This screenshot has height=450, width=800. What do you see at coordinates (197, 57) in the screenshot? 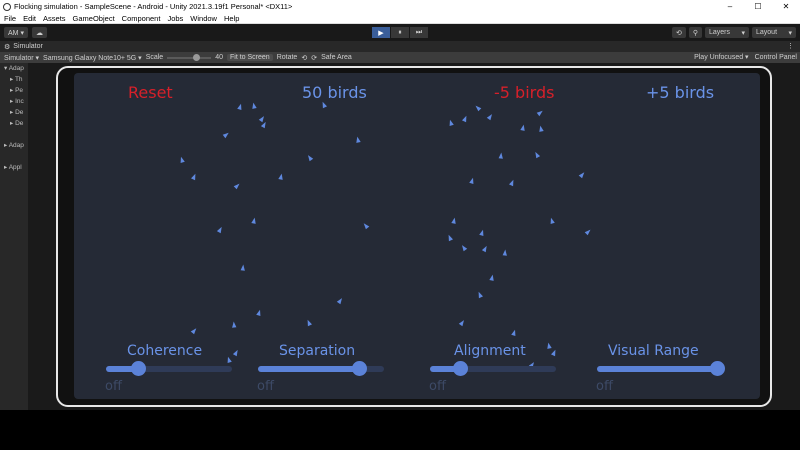
I see `scale-slider-knob` at bounding box center [197, 57].